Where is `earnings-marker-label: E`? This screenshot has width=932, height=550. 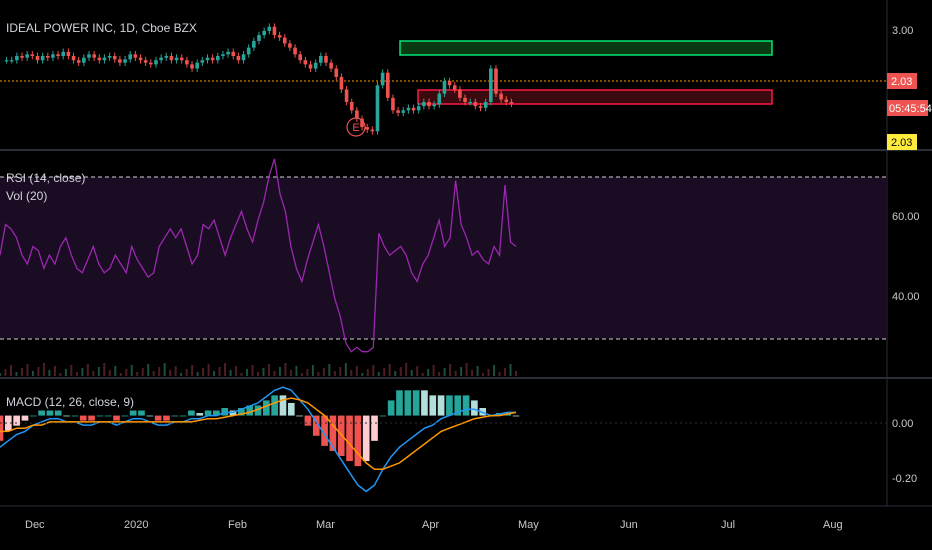 earnings-marker-label: E is located at coordinates (355, 128).